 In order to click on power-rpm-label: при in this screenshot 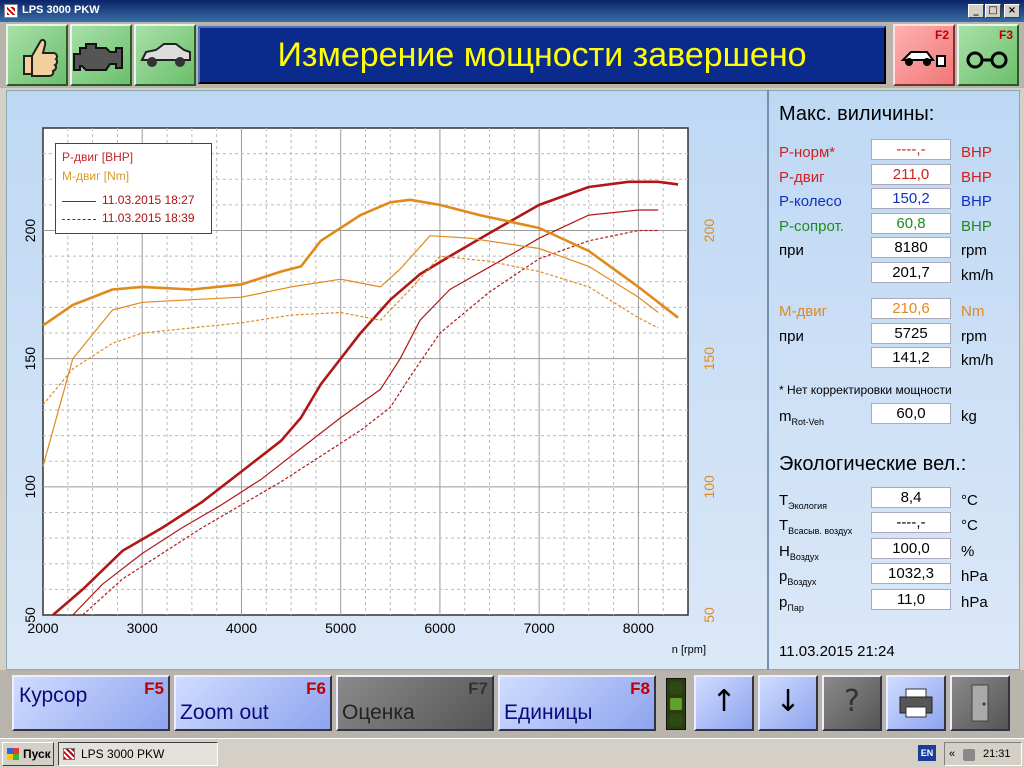, I will do `click(791, 250)`.